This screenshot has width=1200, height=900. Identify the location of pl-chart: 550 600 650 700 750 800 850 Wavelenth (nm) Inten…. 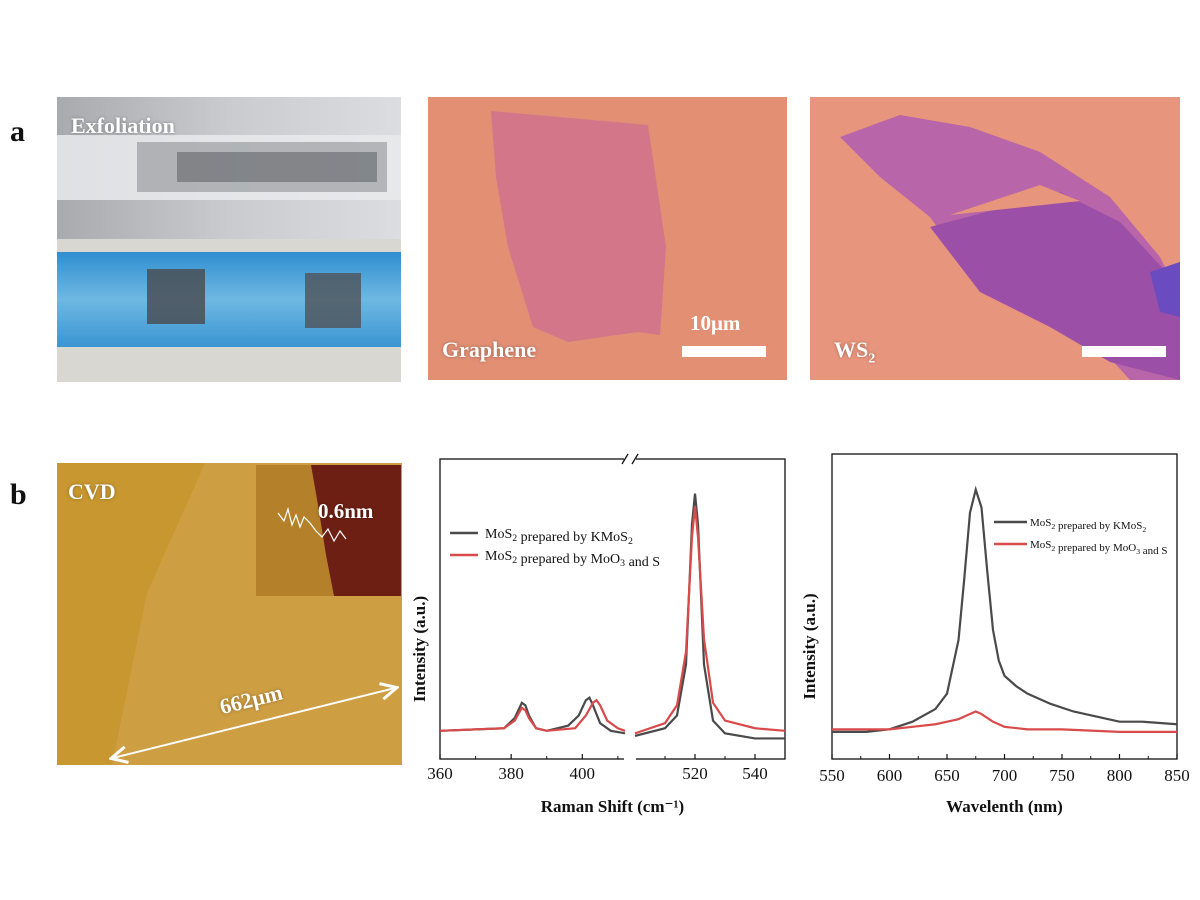
(995, 634).